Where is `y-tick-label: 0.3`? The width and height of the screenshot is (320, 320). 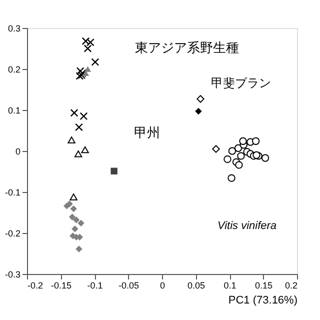
y-tick-label: 0.3 is located at coordinates (14, 29).